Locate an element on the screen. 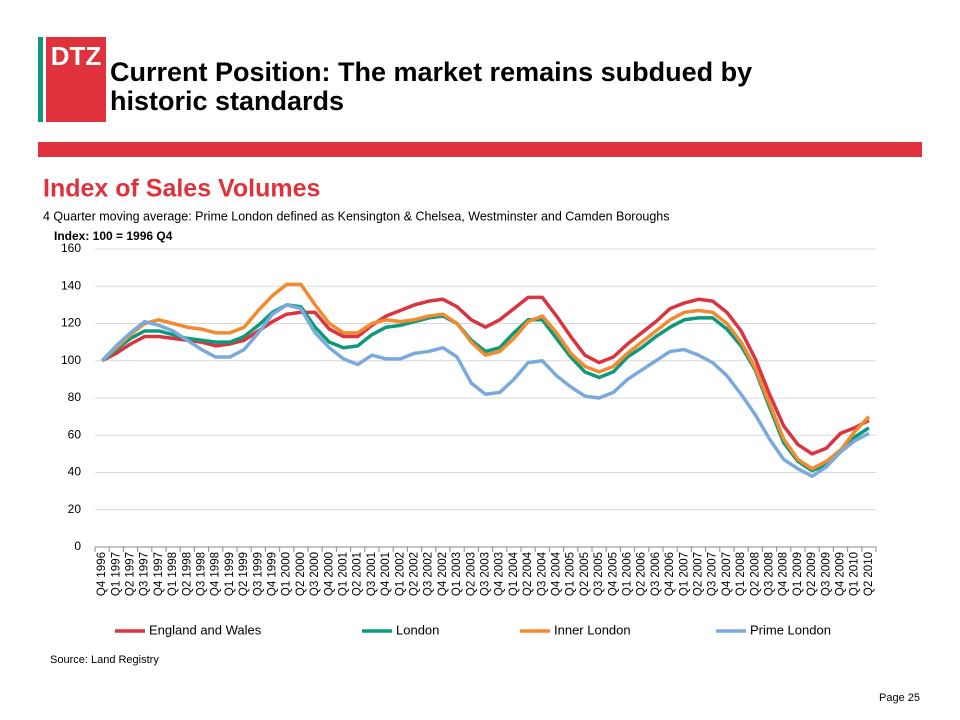  logo-stripe is located at coordinates (40, 79).